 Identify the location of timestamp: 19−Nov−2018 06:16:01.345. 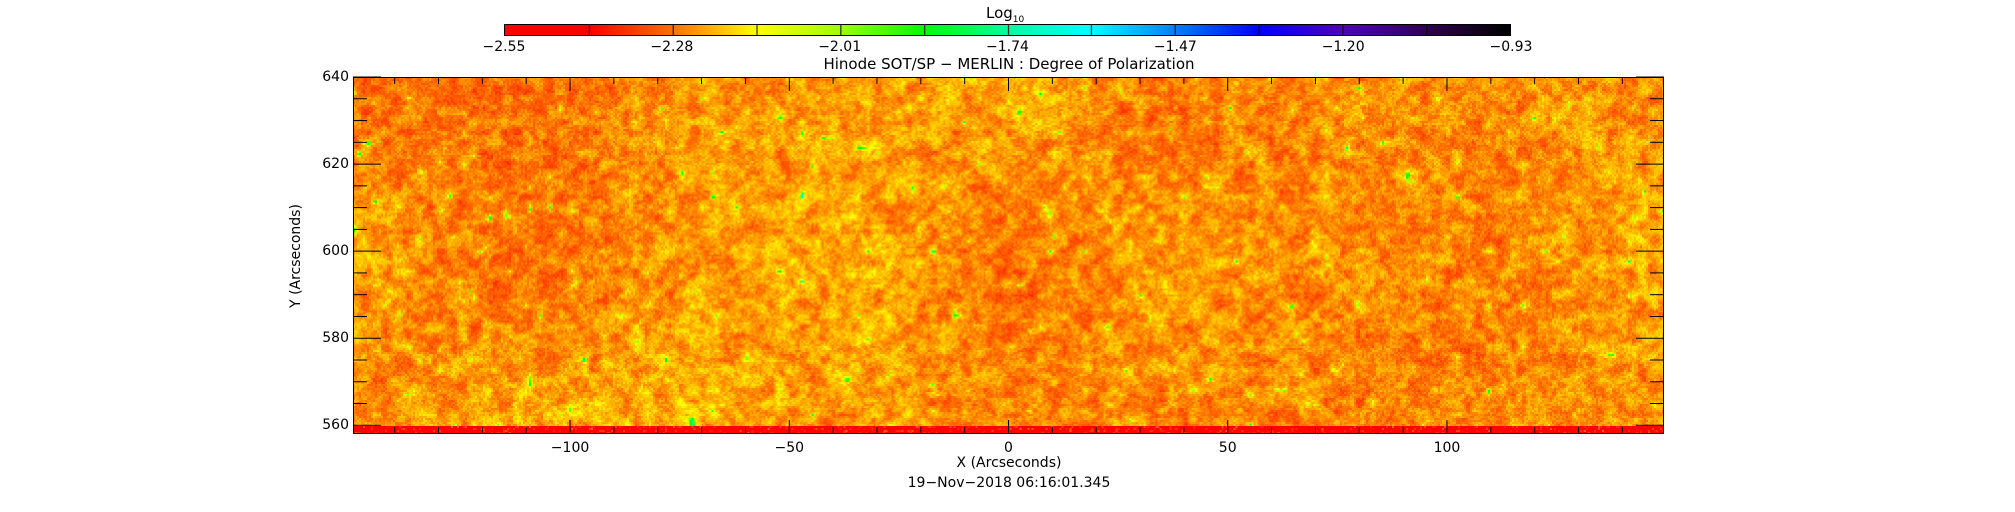
(1009, 483).